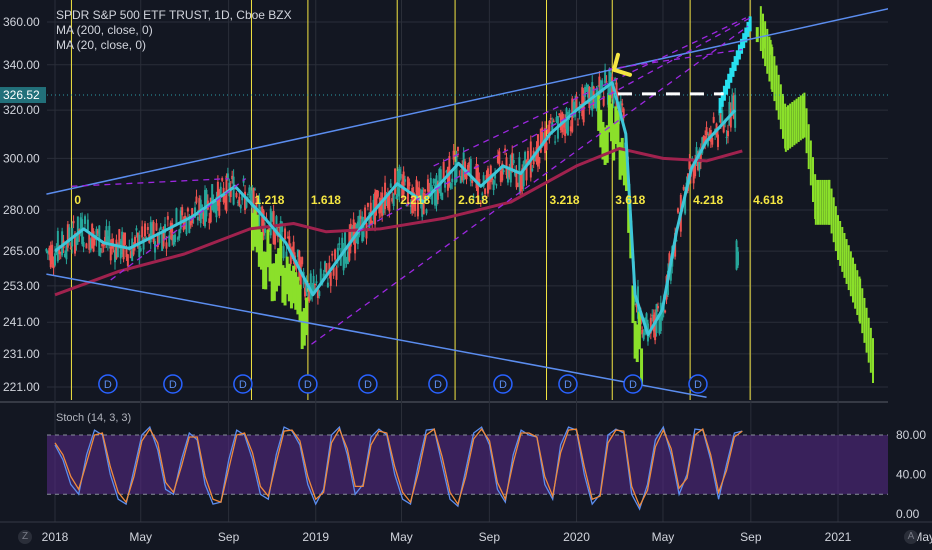 Image resolution: width=932 pixels, height=550 pixels. What do you see at coordinates (768, 200) in the screenshot?
I see `fib-time-label: 4.618` at bounding box center [768, 200].